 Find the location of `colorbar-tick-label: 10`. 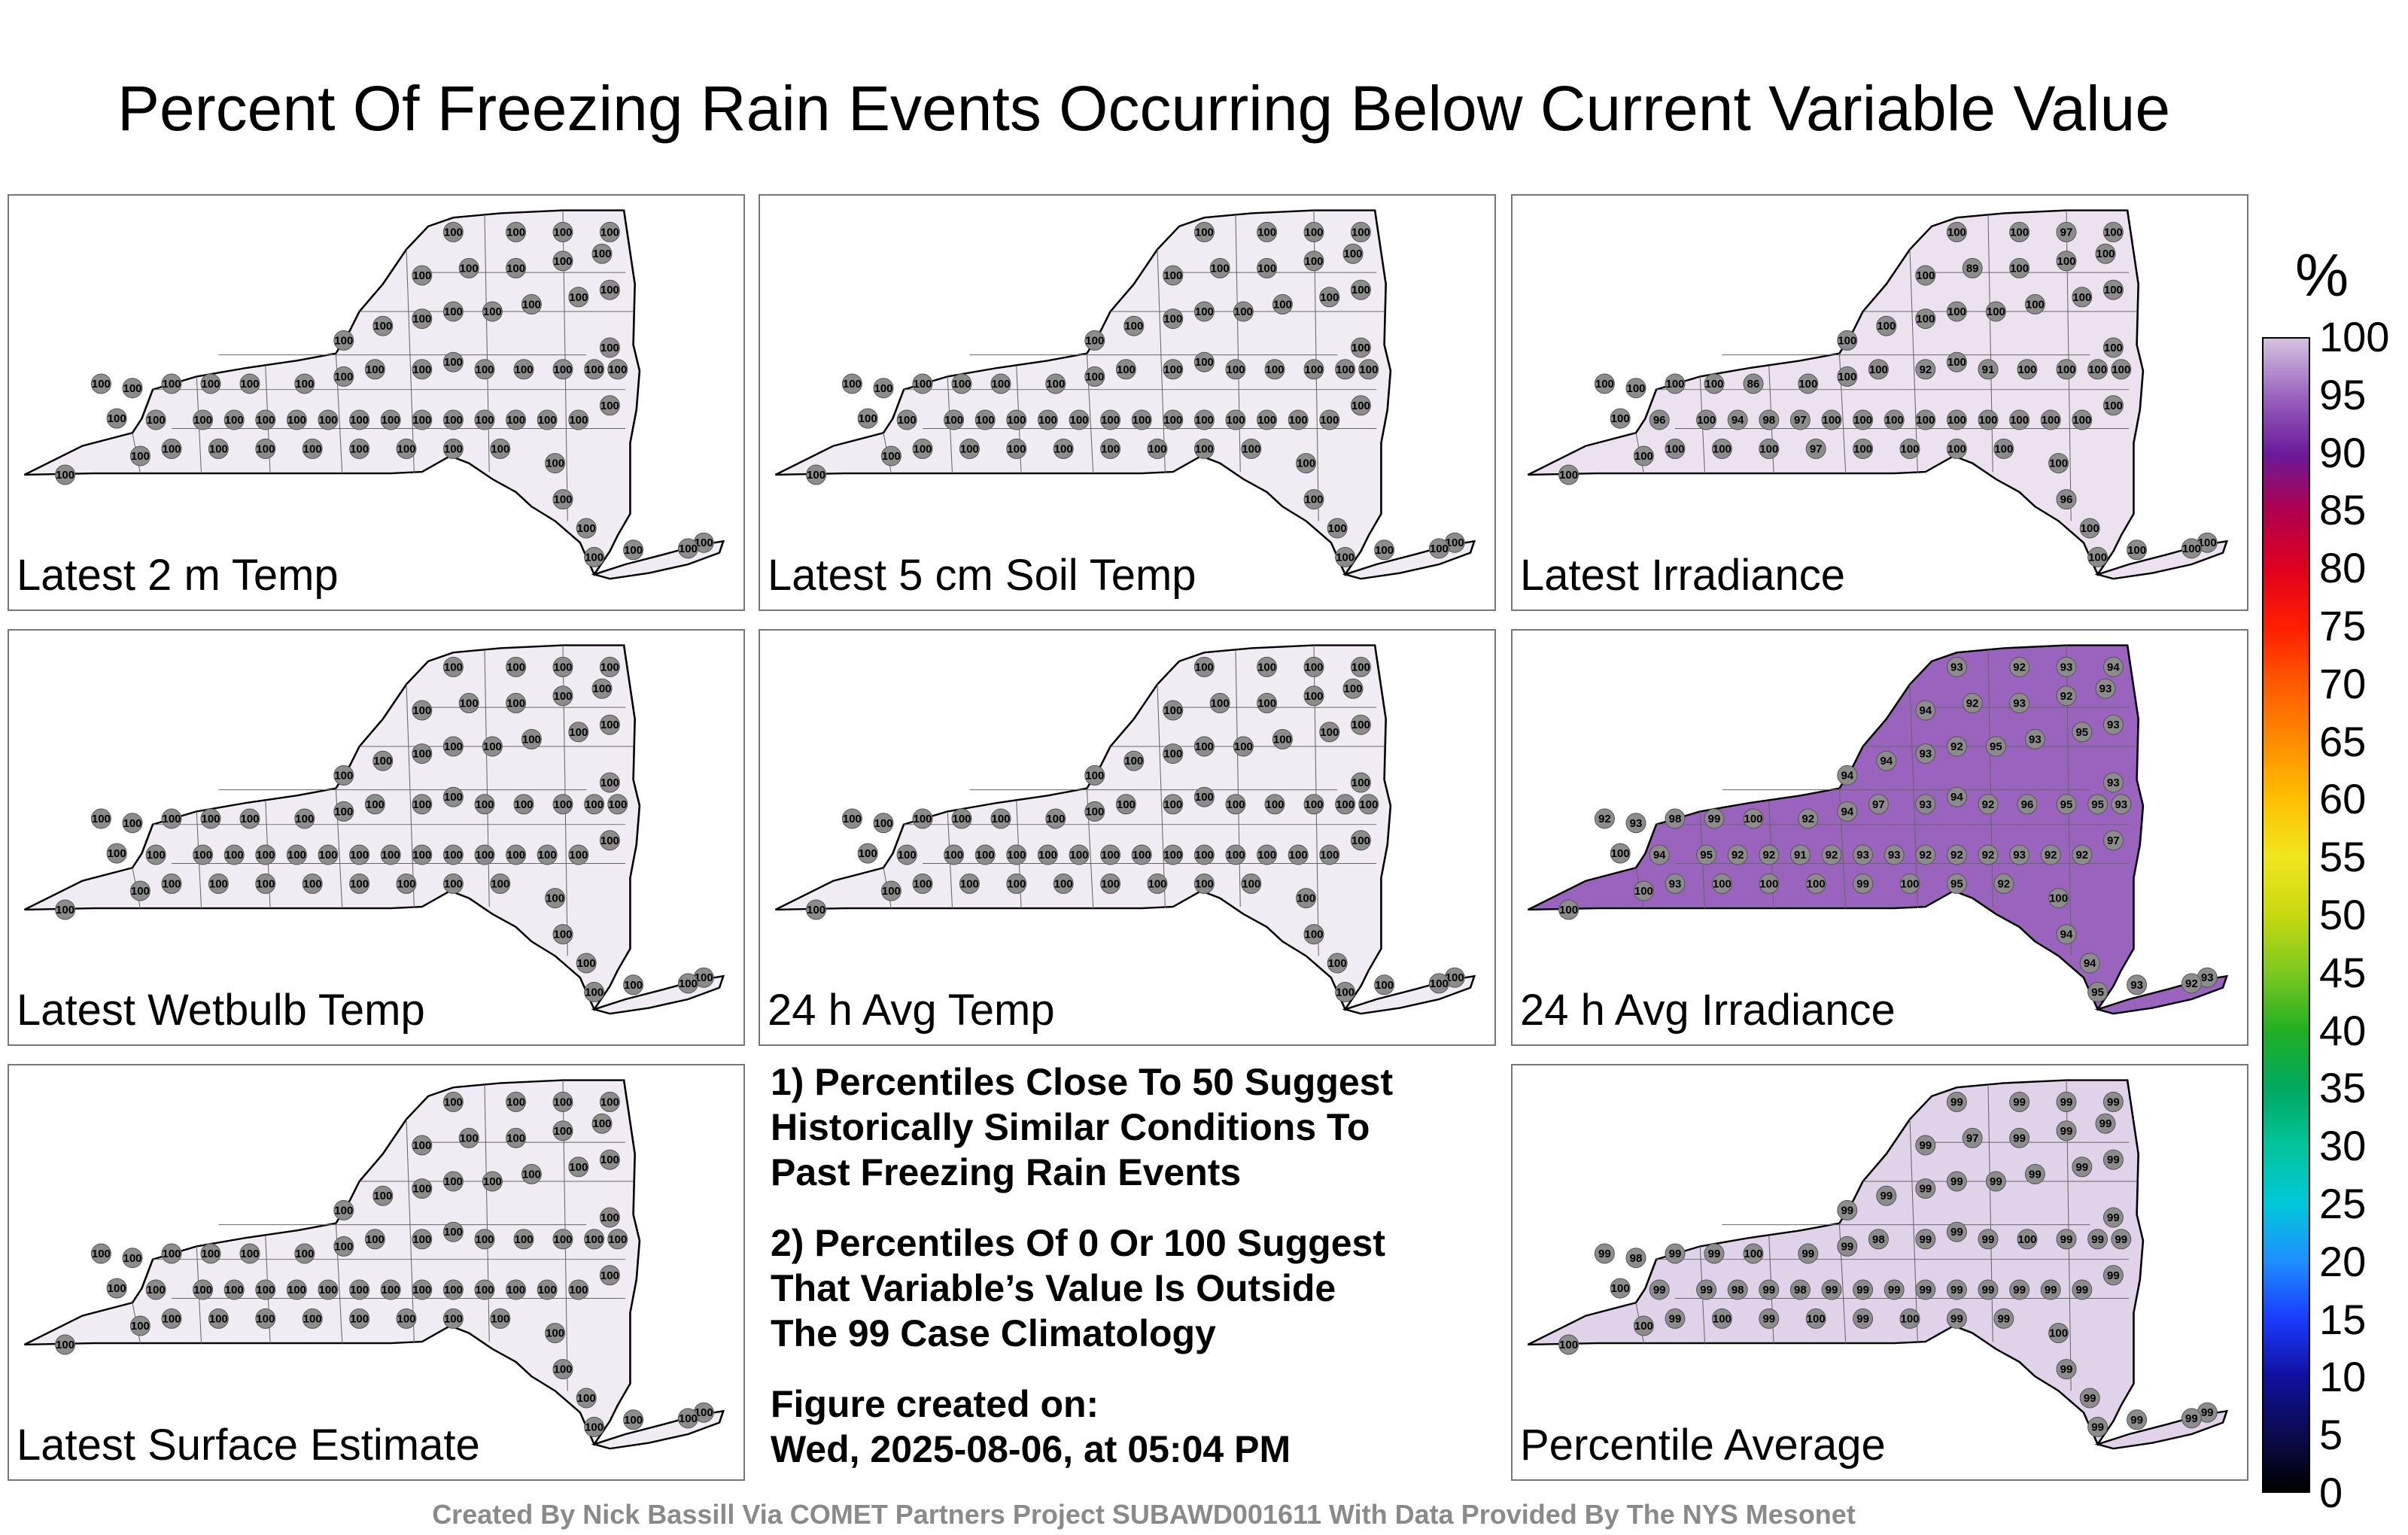

colorbar-tick-label: 10 is located at coordinates (2343, 1377).